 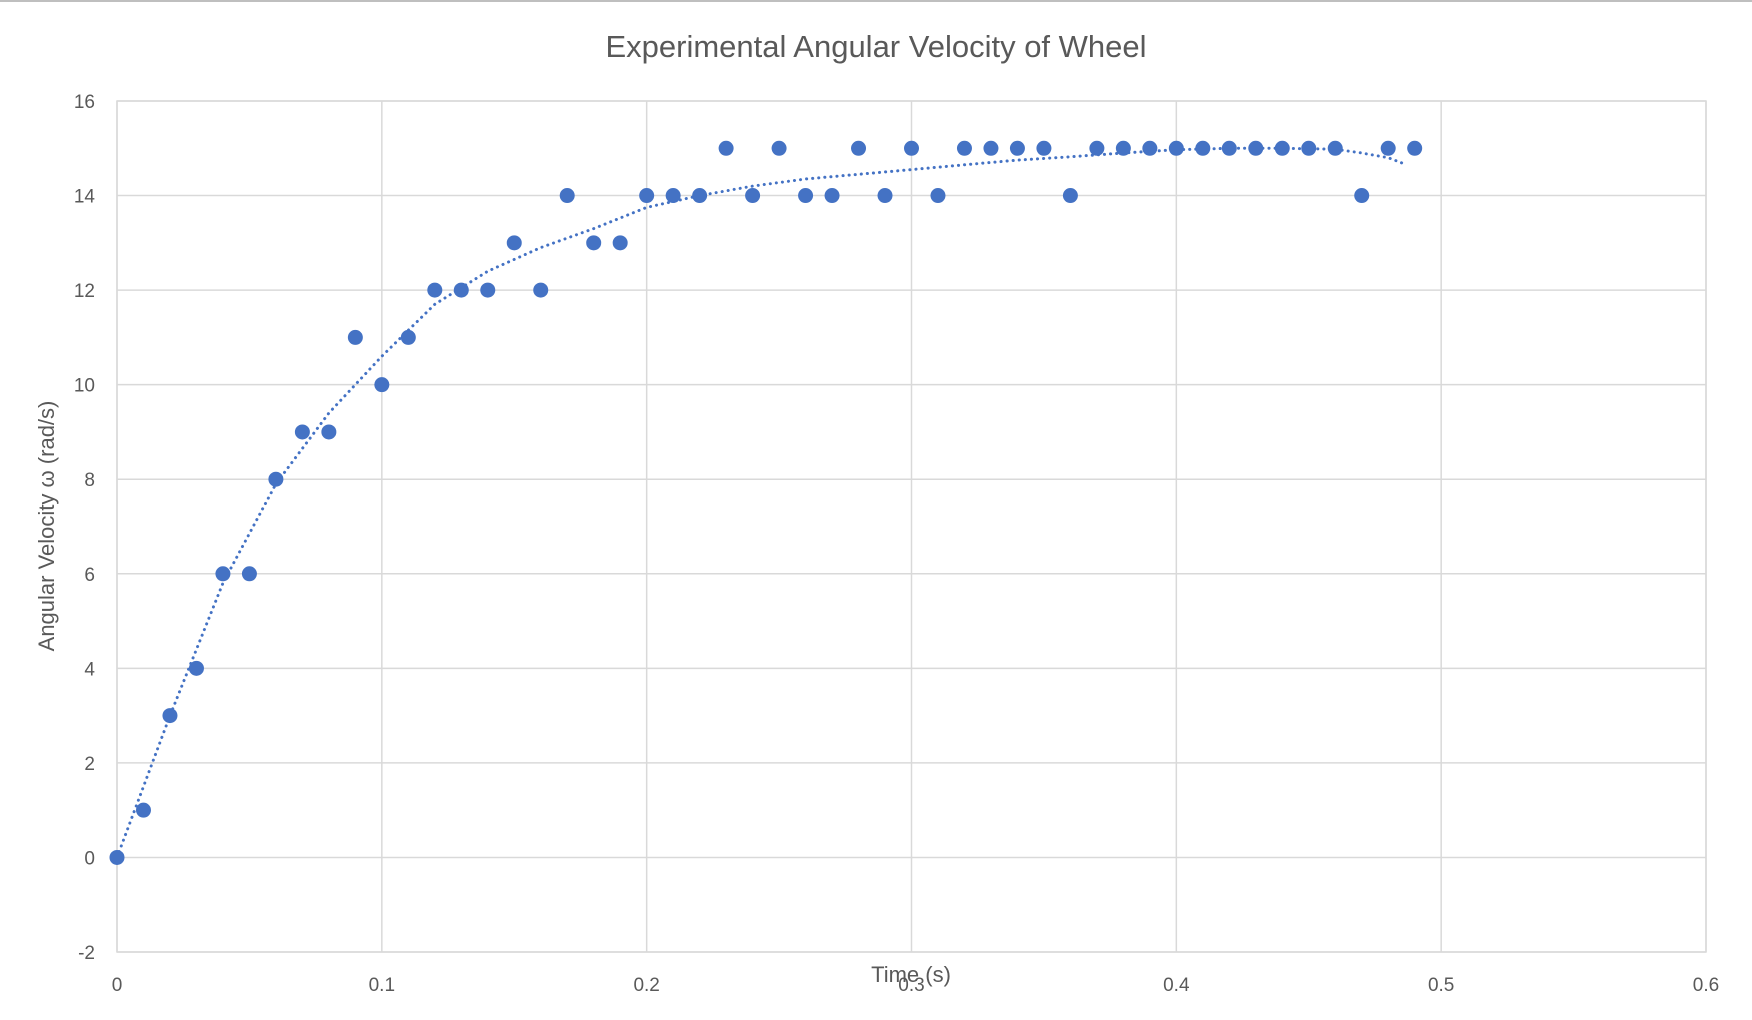 What do you see at coordinates (84, 386) in the screenshot?
I see `y-tick-label: 10` at bounding box center [84, 386].